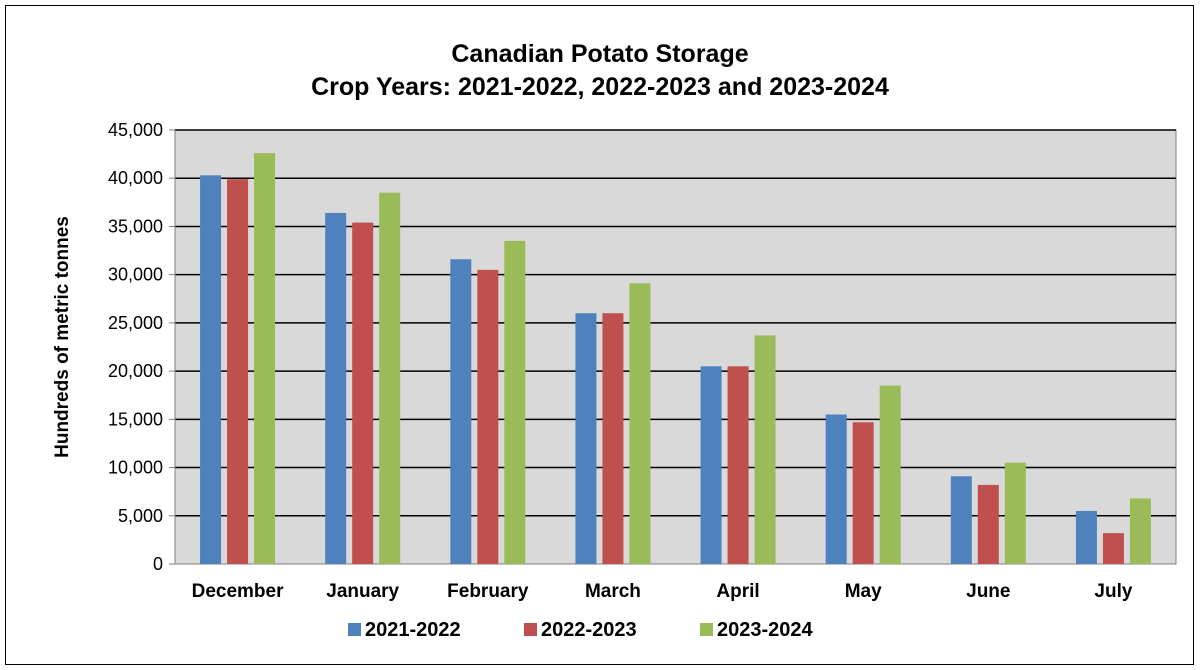 The height and width of the screenshot is (670, 1201). I want to click on bar-2023-2024-january, so click(390, 378).